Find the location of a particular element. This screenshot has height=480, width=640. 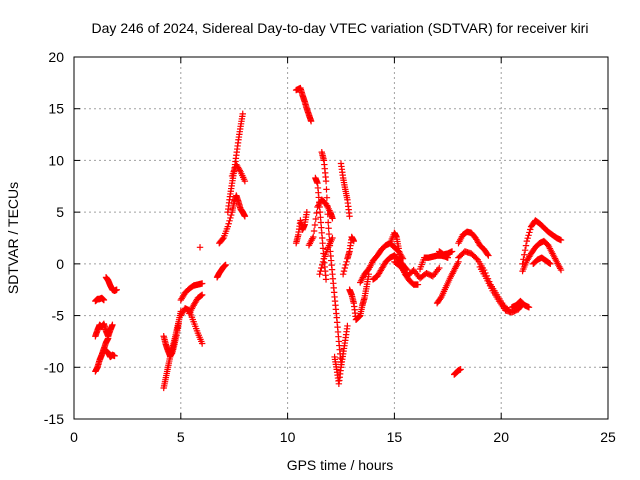

series-arc40 is located at coordinates (542, 261).